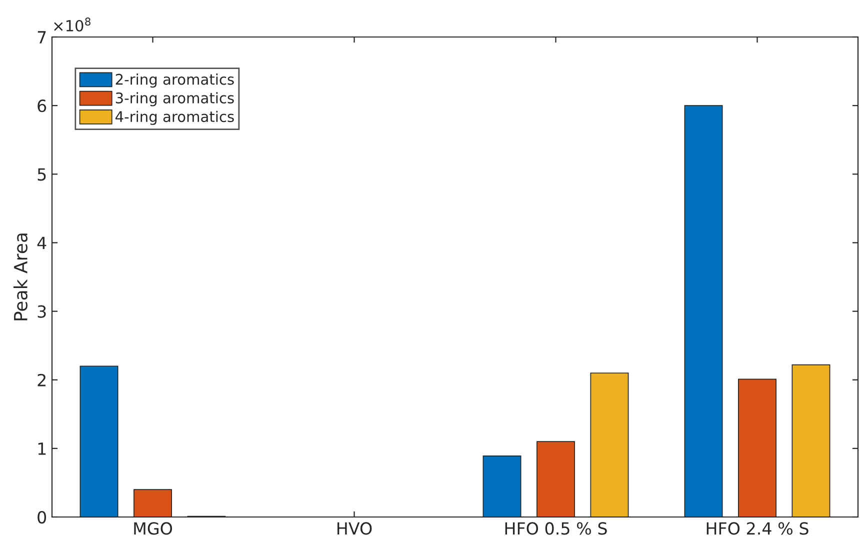 This screenshot has width=861, height=542. Describe the element at coordinates (153, 528) in the screenshot. I see `x-tick-label: MGO` at that location.